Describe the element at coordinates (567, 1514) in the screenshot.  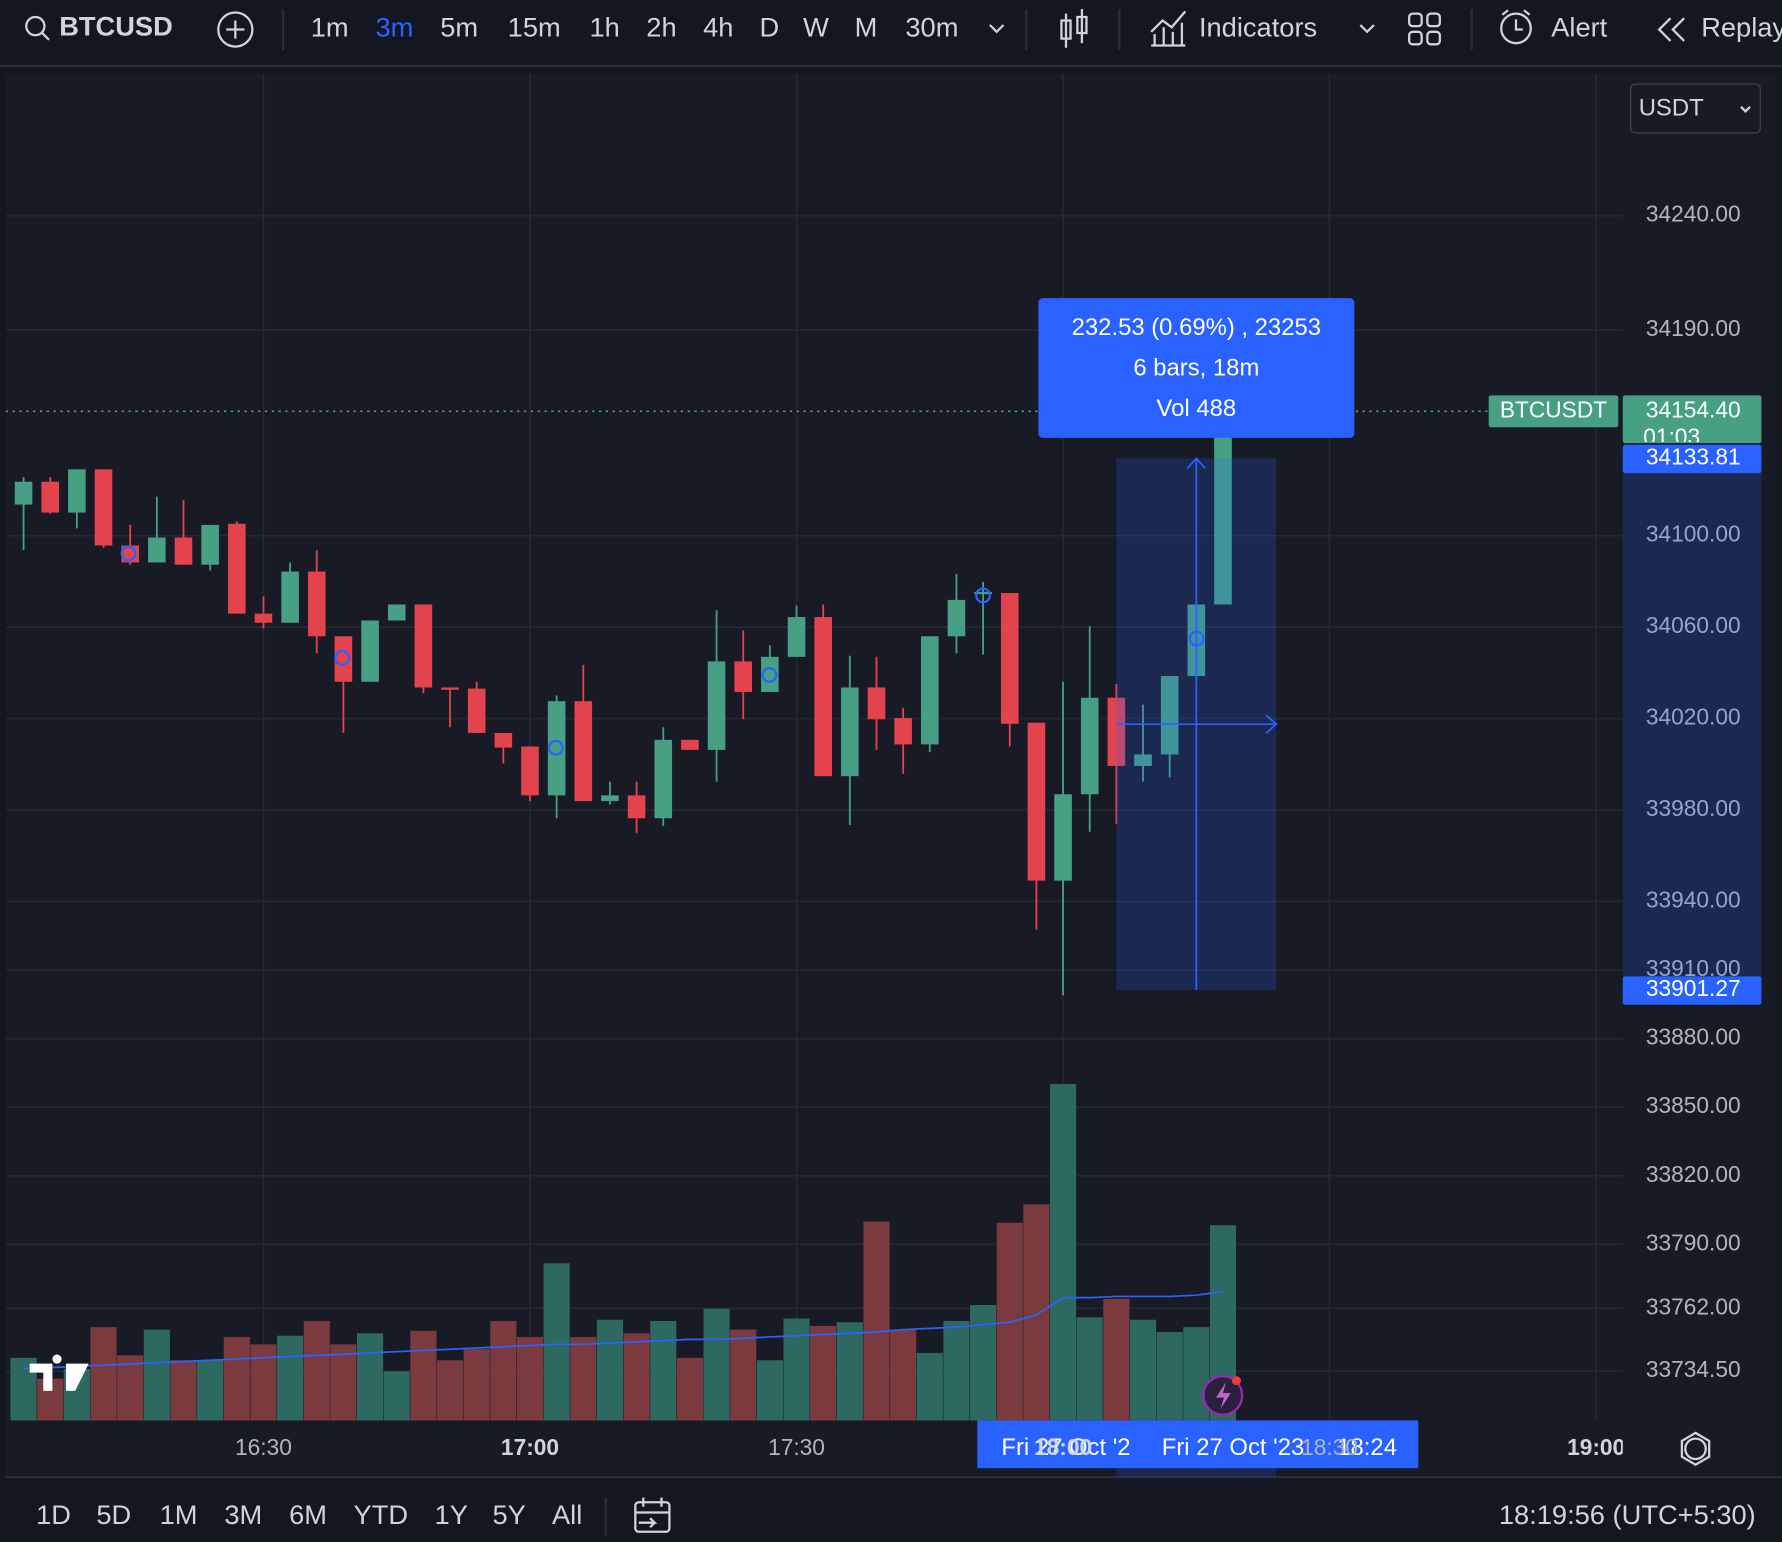
I see `range-button: All` at that location.